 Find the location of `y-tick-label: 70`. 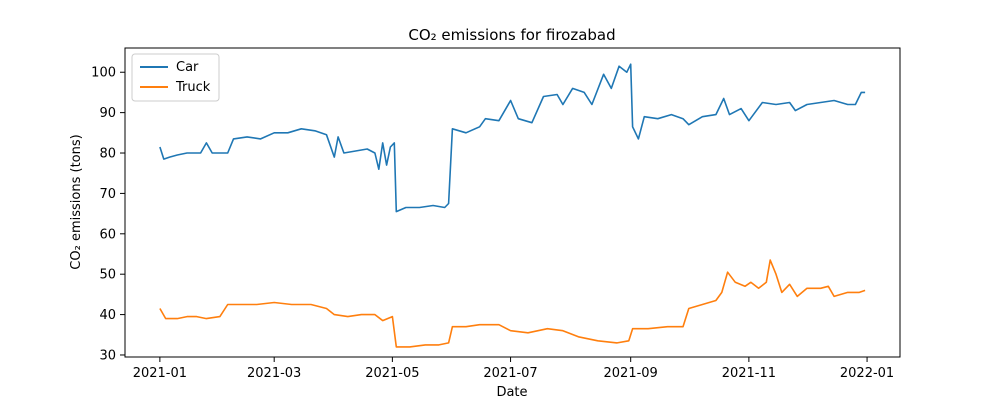

y-tick-label: 70 is located at coordinates (107, 194).